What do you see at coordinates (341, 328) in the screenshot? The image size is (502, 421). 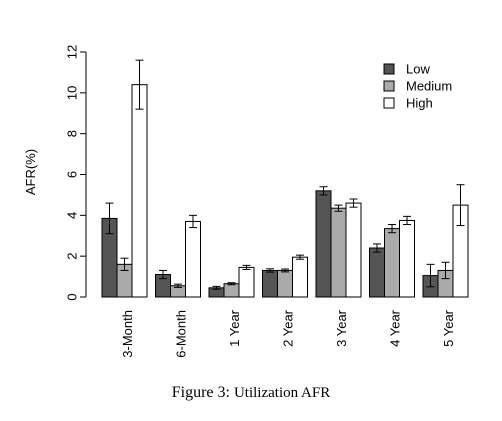 I see `x-tick-label: 3 Year` at bounding box center [341, 328].